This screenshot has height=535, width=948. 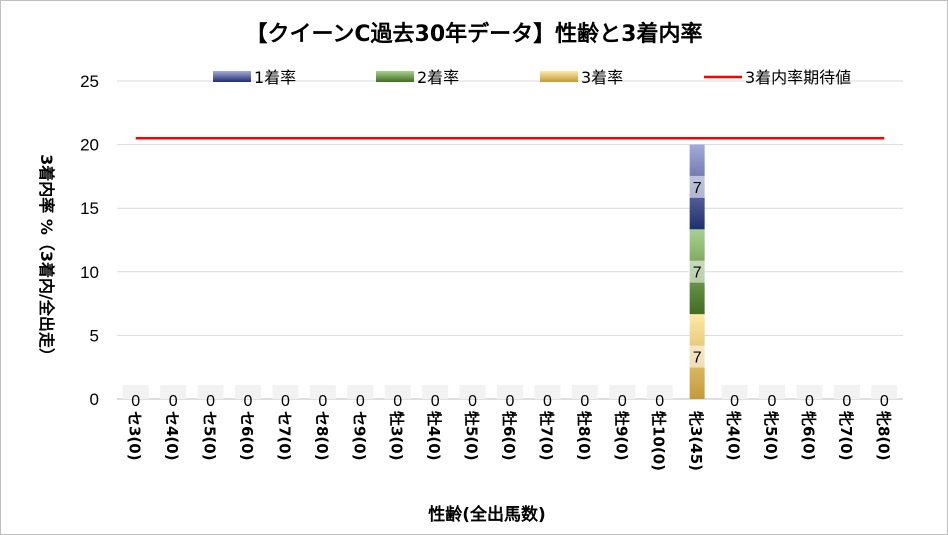 What do you see at coordinates (94, 335) in the screenshot?
I see `y-tick-label: 5` at bounding box center [94, 335].